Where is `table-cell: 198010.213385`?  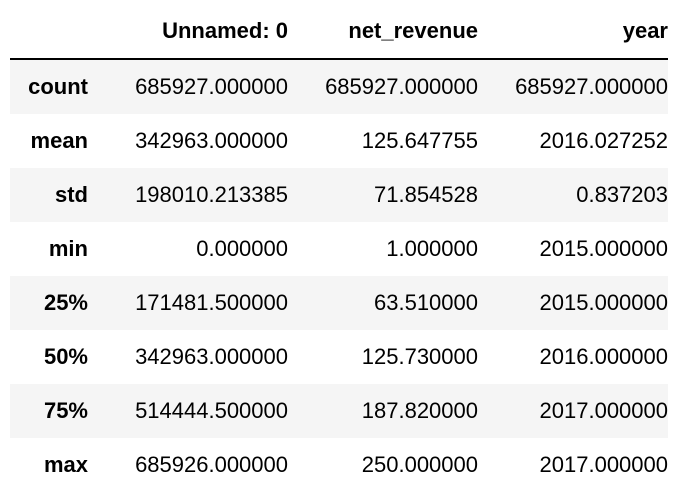 table-cell: 198010.213385 is located at coordinates (211, 194).